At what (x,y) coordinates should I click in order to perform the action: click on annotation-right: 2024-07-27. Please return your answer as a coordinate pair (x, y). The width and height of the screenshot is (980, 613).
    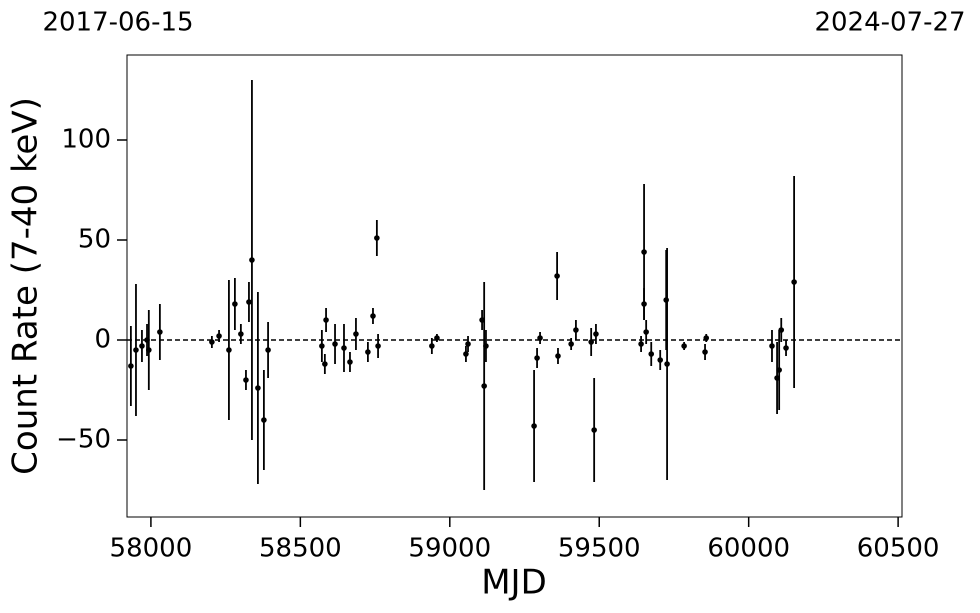
    Looking at the image, I should click on (889, 23).